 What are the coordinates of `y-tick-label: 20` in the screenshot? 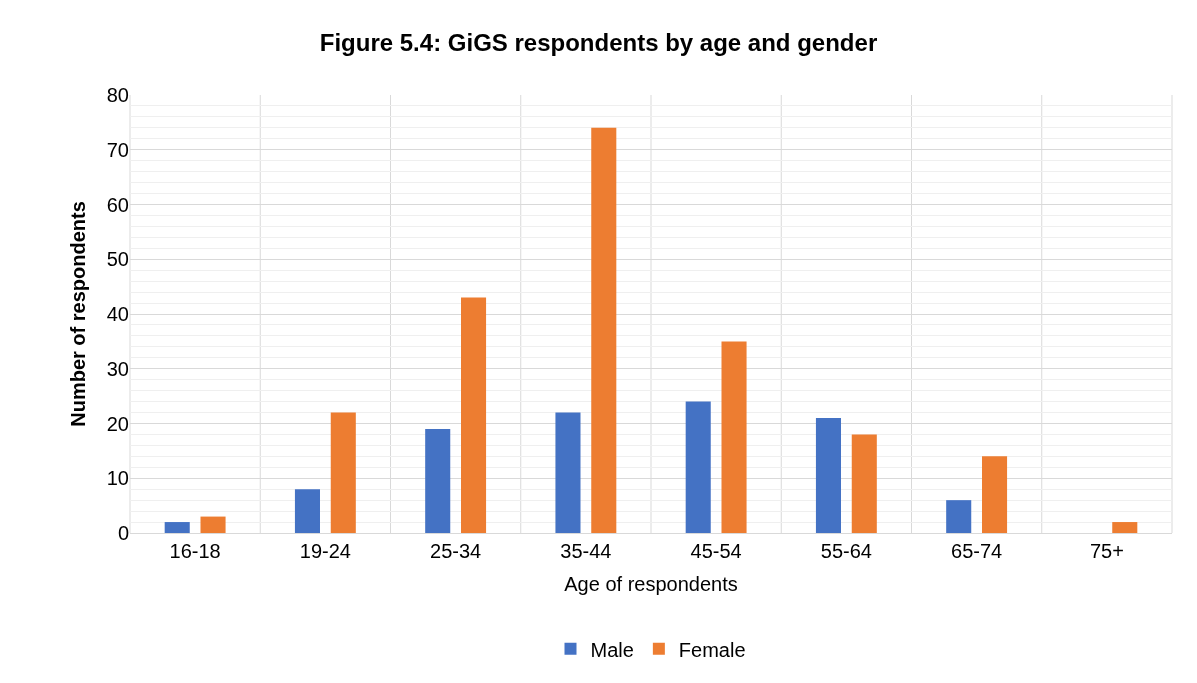 It's located at (117, 423).